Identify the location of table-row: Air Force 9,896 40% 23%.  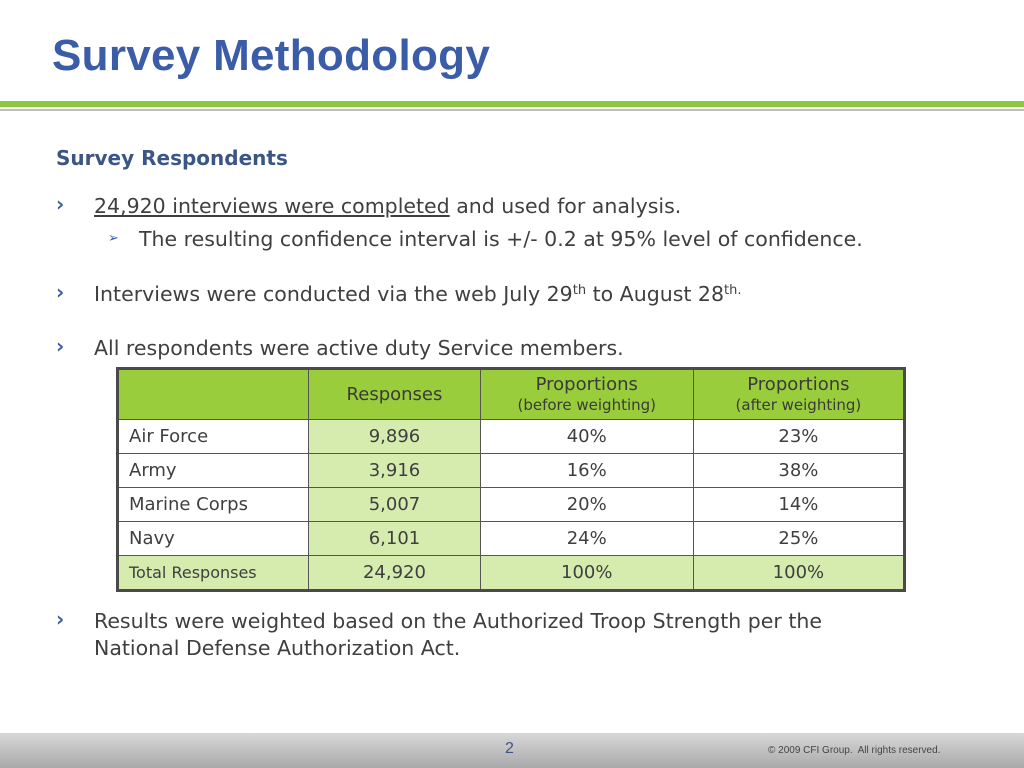
(511, 436).